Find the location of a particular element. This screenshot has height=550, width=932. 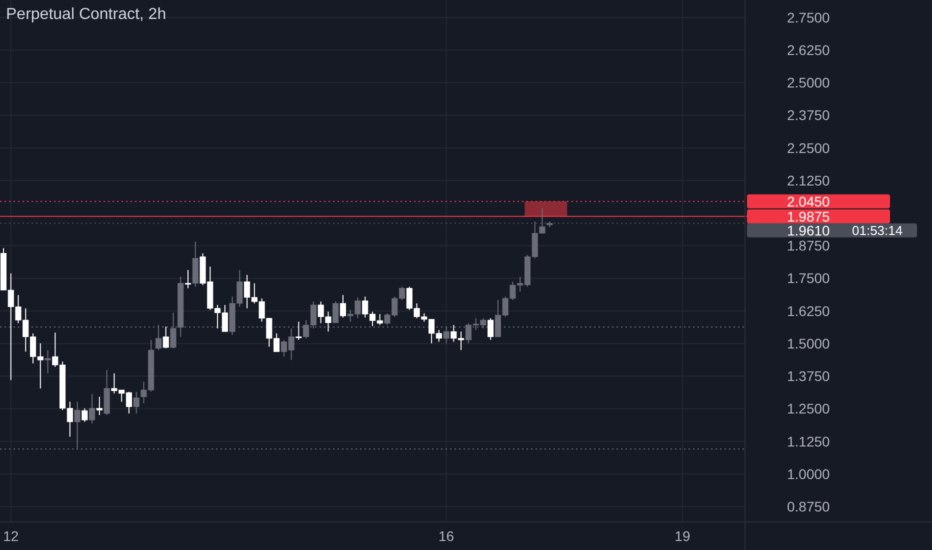

y-tick-label: 2.1250 is located at coordinates (808, 180).